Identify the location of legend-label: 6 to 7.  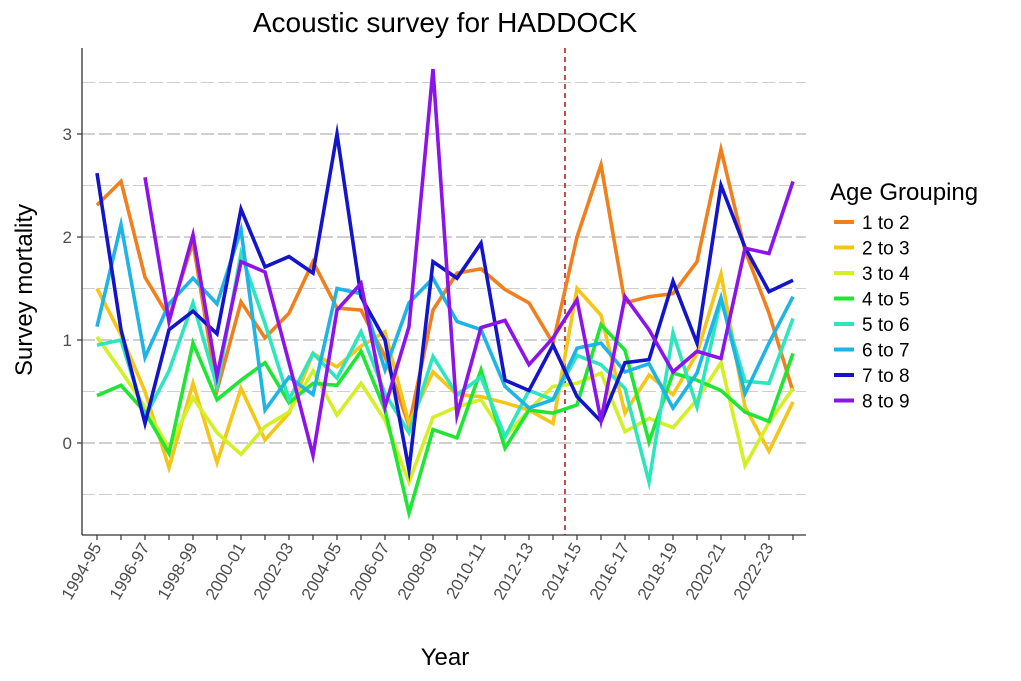
(886, 351).